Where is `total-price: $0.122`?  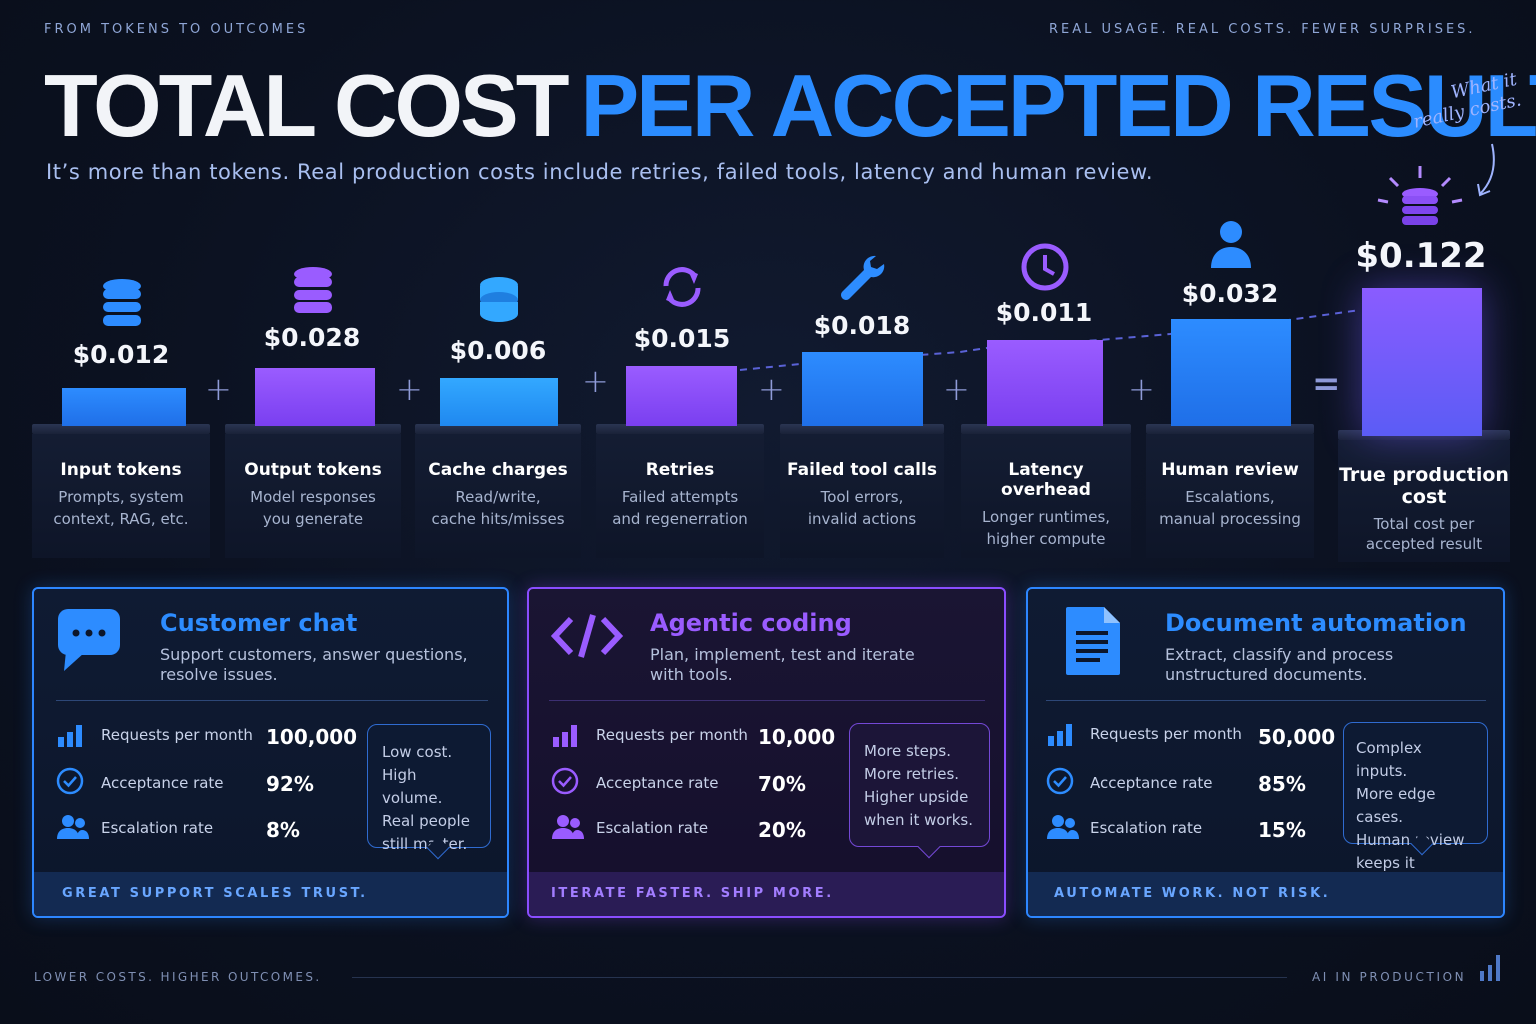 total-price: $0.122 is located at coordinates (1421, 256).